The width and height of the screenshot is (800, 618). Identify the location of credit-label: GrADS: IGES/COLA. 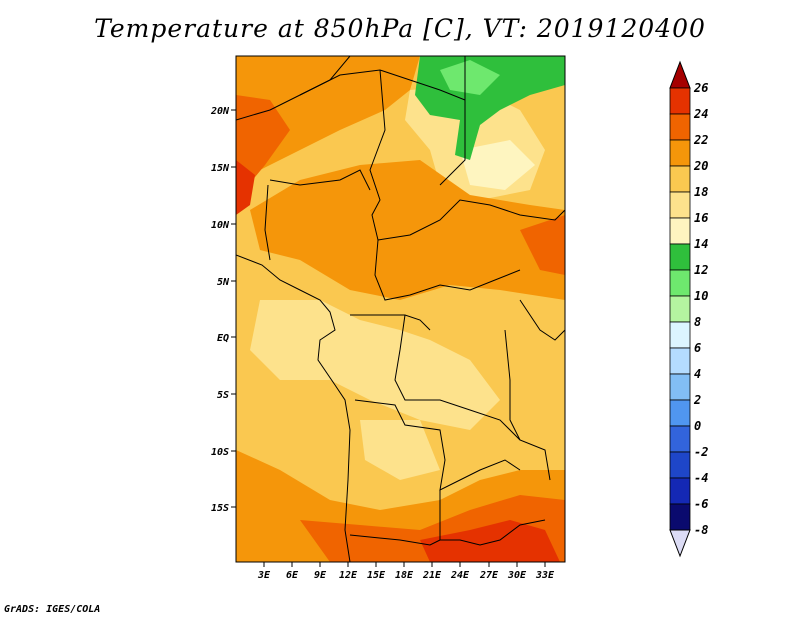
(52, 609).